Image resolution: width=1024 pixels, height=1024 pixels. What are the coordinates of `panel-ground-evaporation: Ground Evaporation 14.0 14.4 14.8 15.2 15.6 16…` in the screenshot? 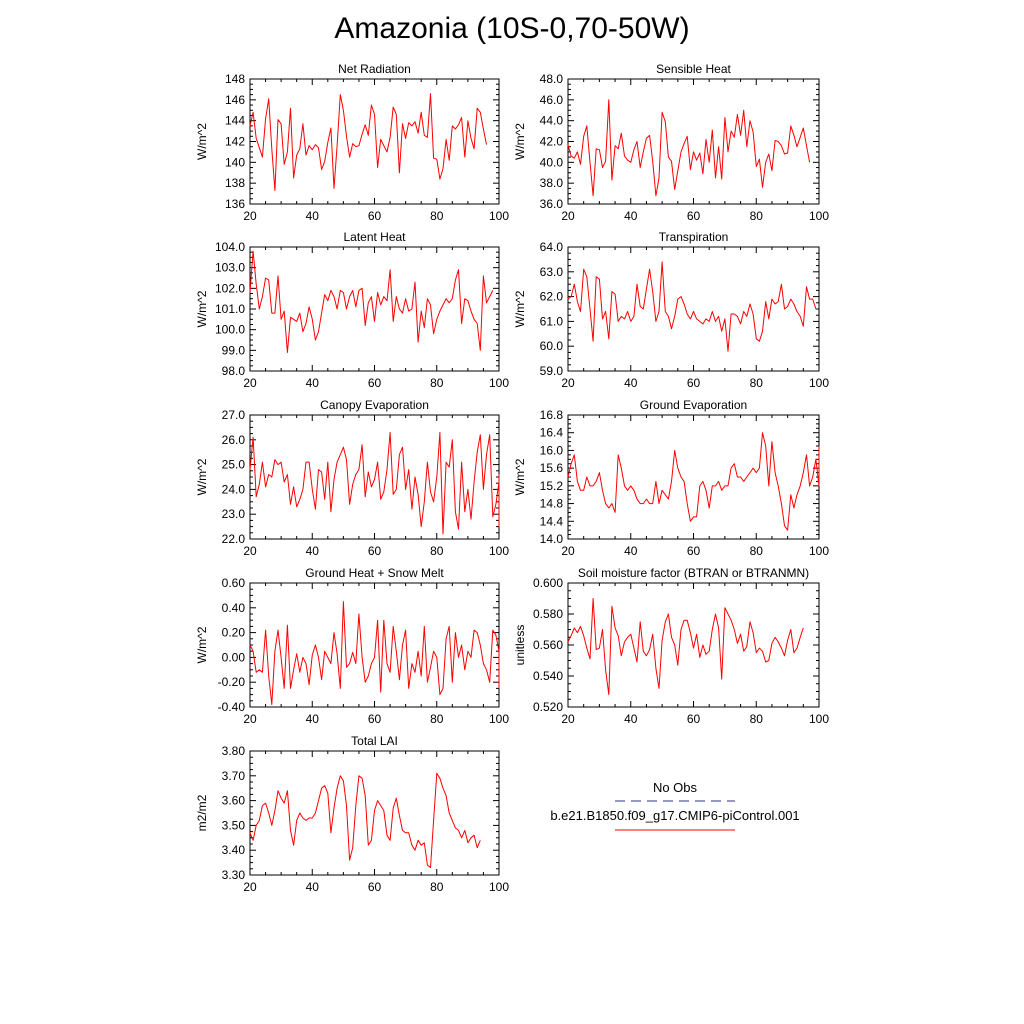 It's located at (671, 478).